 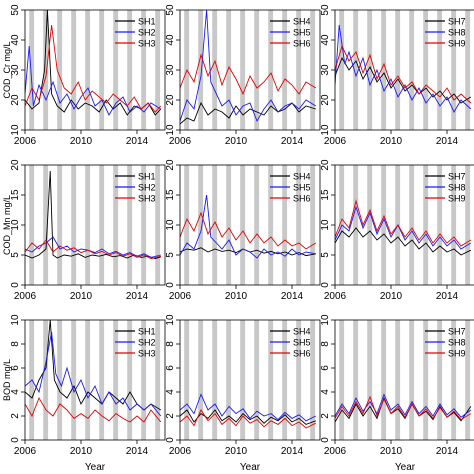 I want to click on y-tick-label: 20, so click(x=325, y=165).